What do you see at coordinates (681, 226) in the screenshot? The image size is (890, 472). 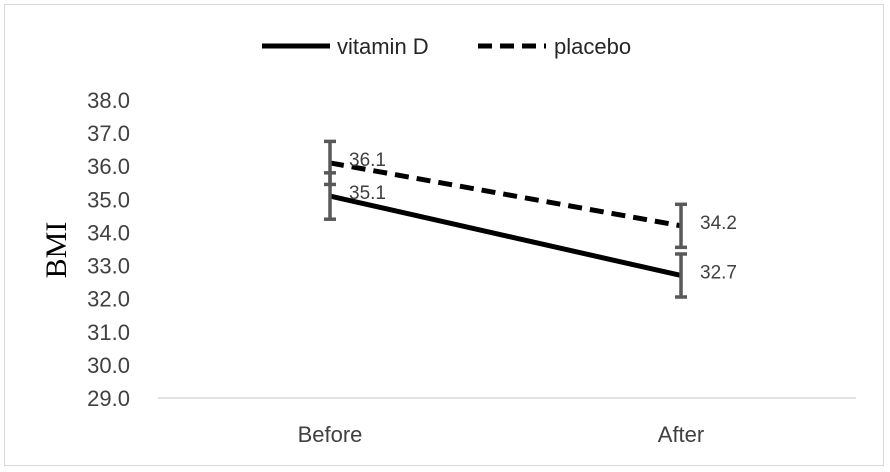 I see `error-bar-placebo-after` at bounding box center [681, 226].